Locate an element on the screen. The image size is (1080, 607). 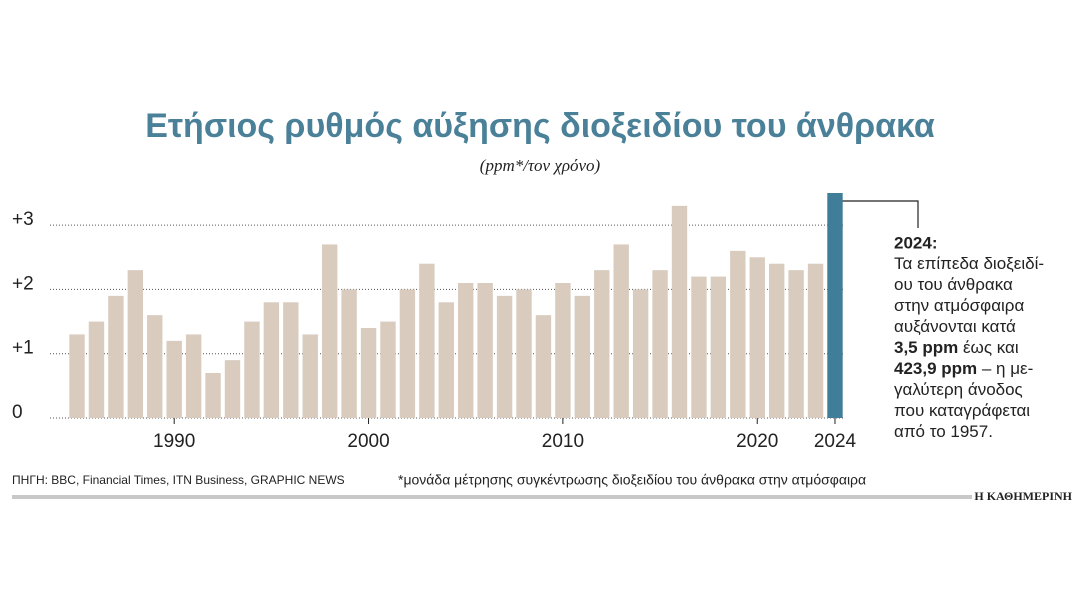
annotation-segment: γαλύτερη άνοδος is located at coordinates (958, 389).